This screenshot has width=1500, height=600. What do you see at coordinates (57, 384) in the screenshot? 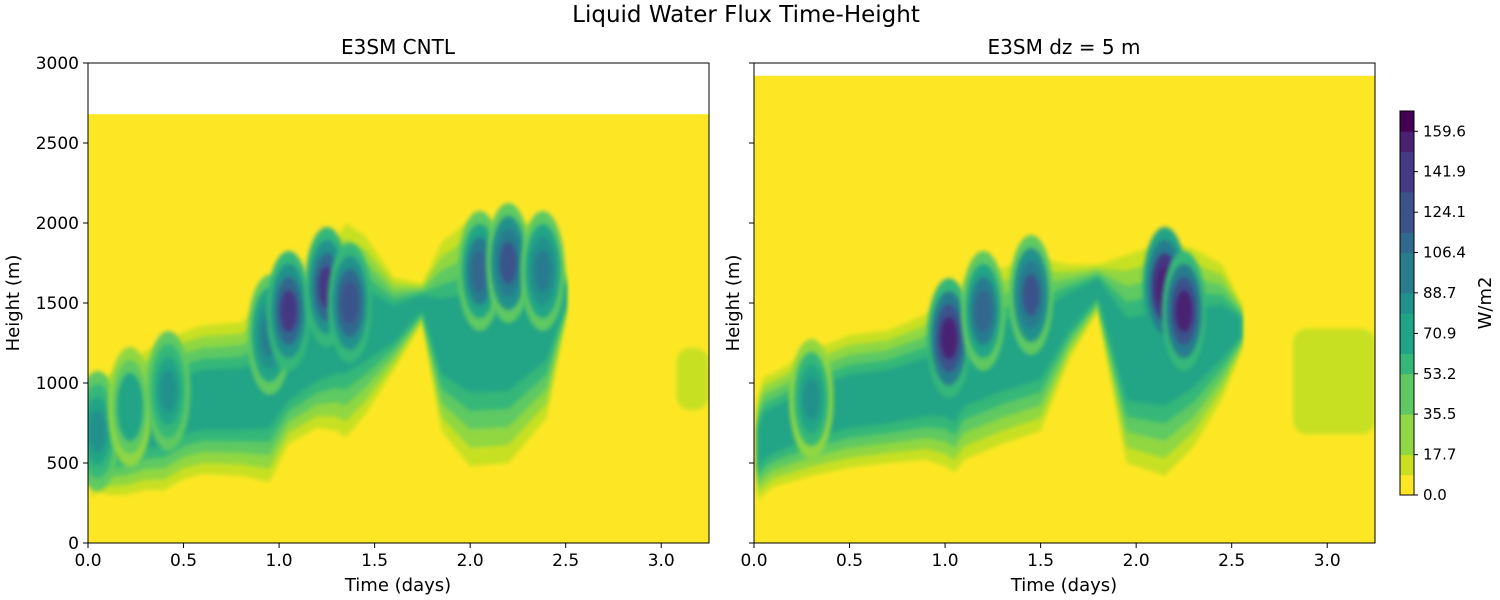
I see `ytick-label: 1000` at bounding box center [57, 384].